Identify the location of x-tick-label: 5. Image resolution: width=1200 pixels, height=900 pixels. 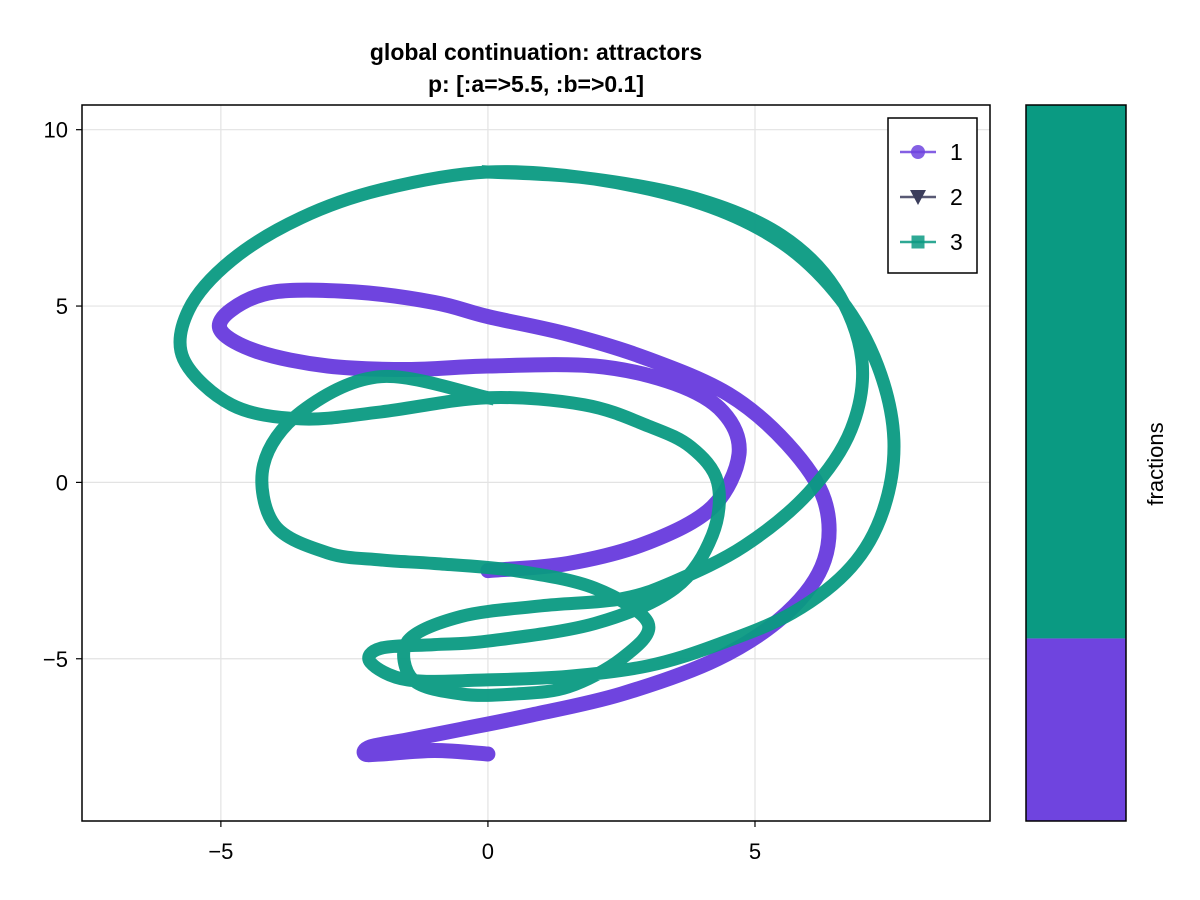
(755, 851).